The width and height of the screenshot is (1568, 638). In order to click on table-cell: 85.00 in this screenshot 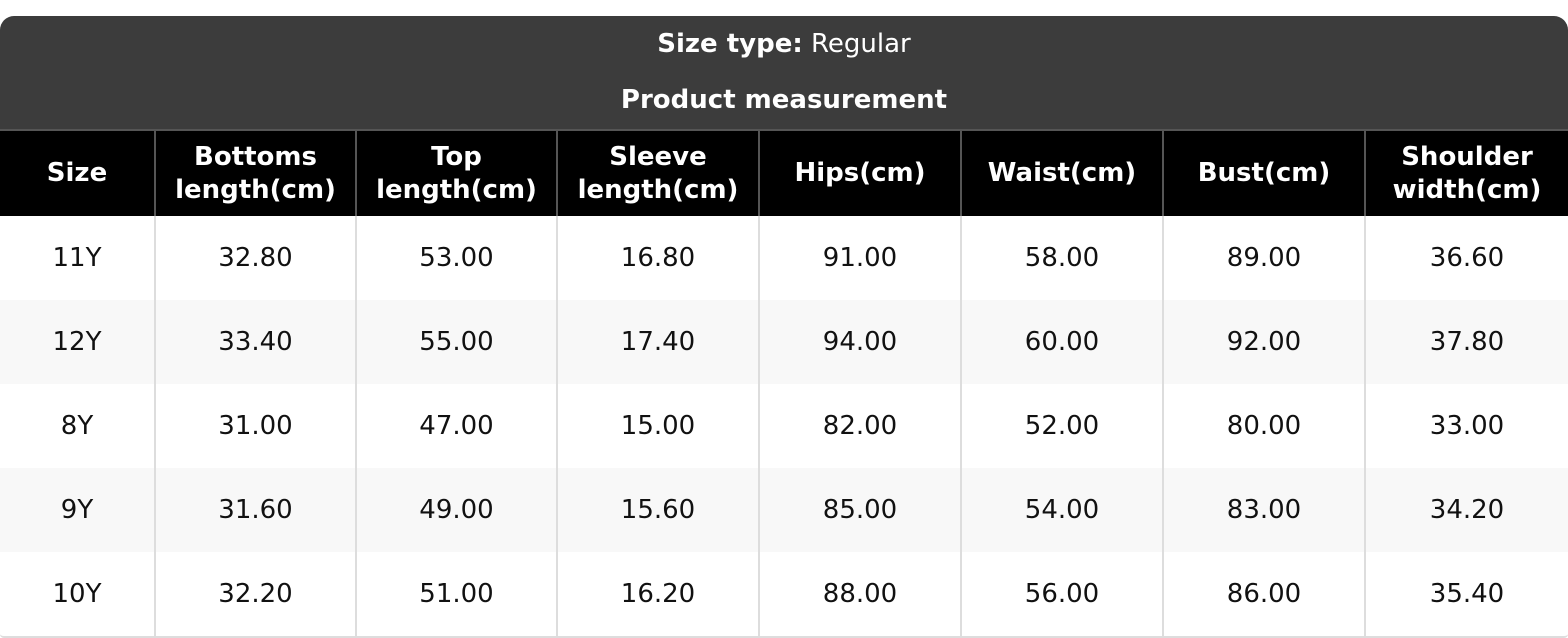, I will do `click(859, 510)`.